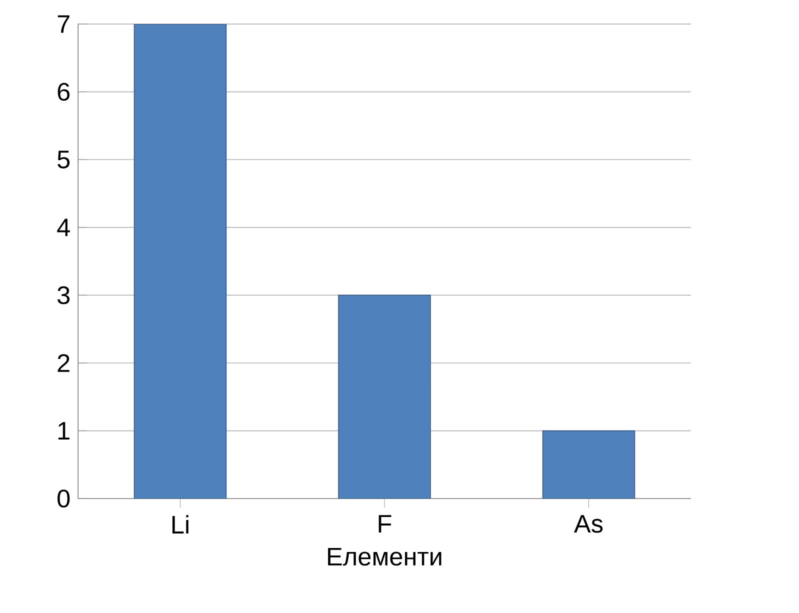 Image resolution: width=799 pixels, height=613 pixels. I want to click on y-tick-label: 4, so click(63, 227).